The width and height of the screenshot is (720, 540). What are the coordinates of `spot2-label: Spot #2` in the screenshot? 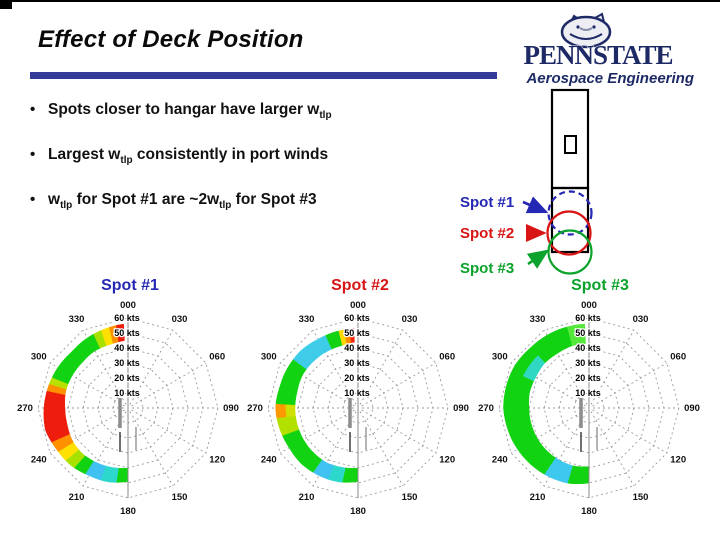 It's located at (487, 233).